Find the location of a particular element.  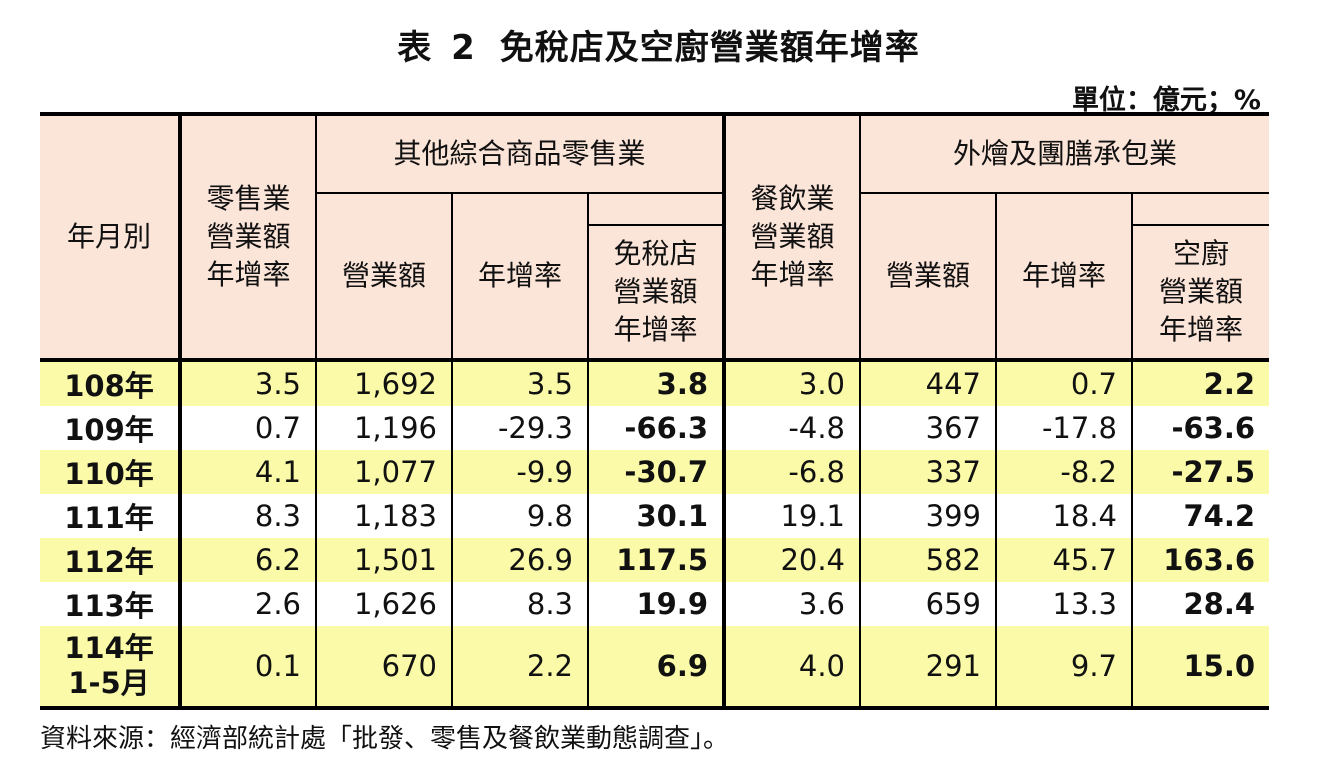

header-g1-growth: 年增率 is located at coordinates (520, 276).